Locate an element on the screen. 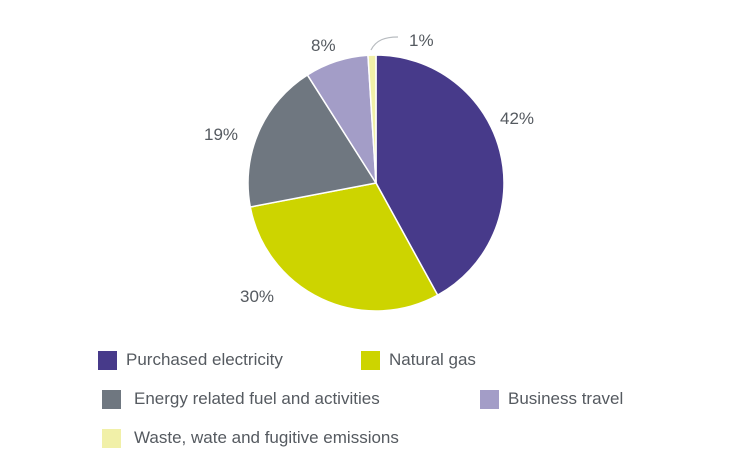 The height and width of the screenshot is (468, 751). small-slice-leader-line is located at coordinates (384, 43).